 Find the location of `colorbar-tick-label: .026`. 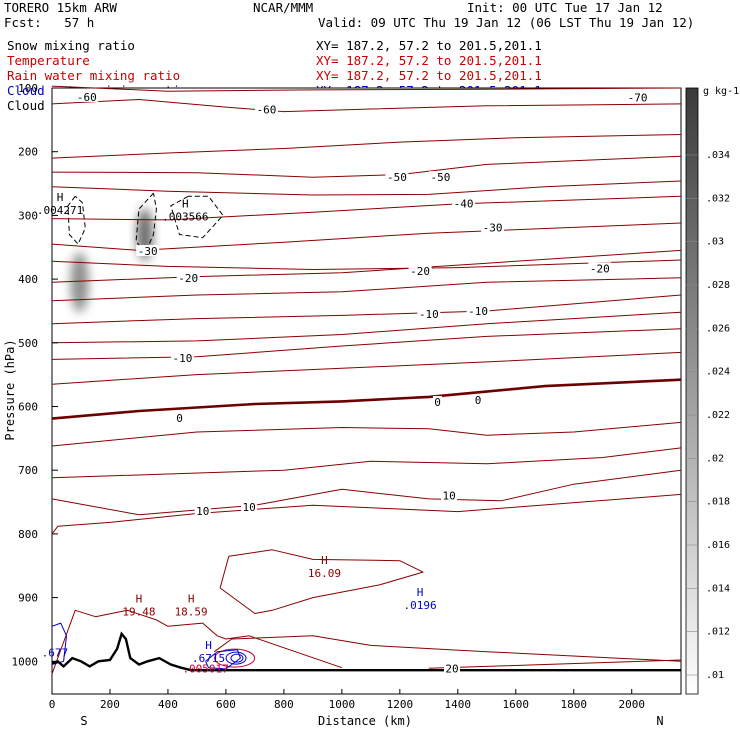

colorbar-tick-label: .026 is located at coordinates (718, 328).